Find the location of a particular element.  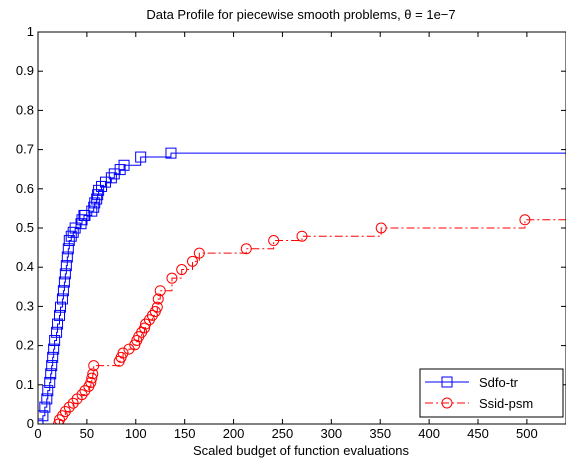

y-tick-label: 0.2 is located at coordinates (25, 345).